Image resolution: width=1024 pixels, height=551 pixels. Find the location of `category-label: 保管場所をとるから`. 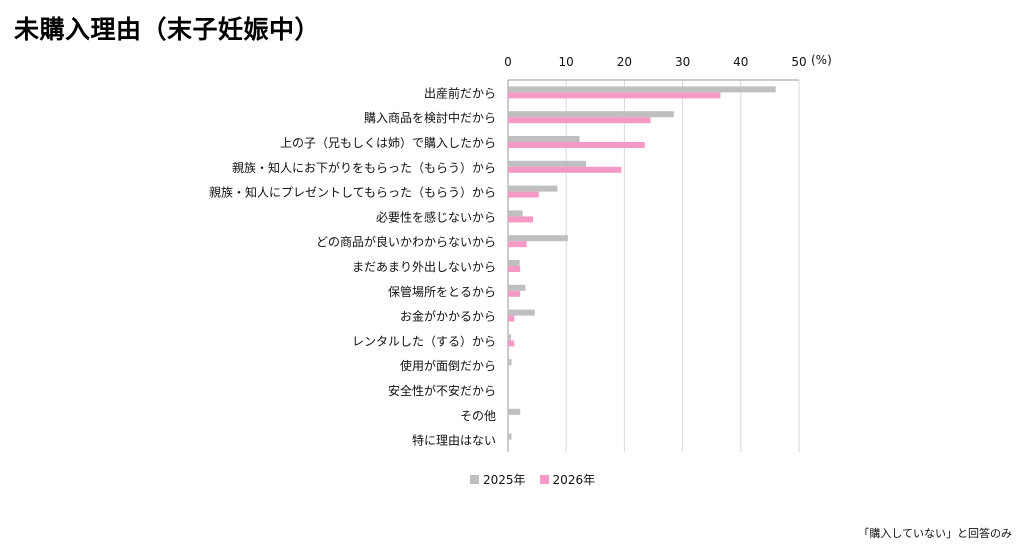

category-label: 保管場所をとるから is located at coordinates (442, 291).